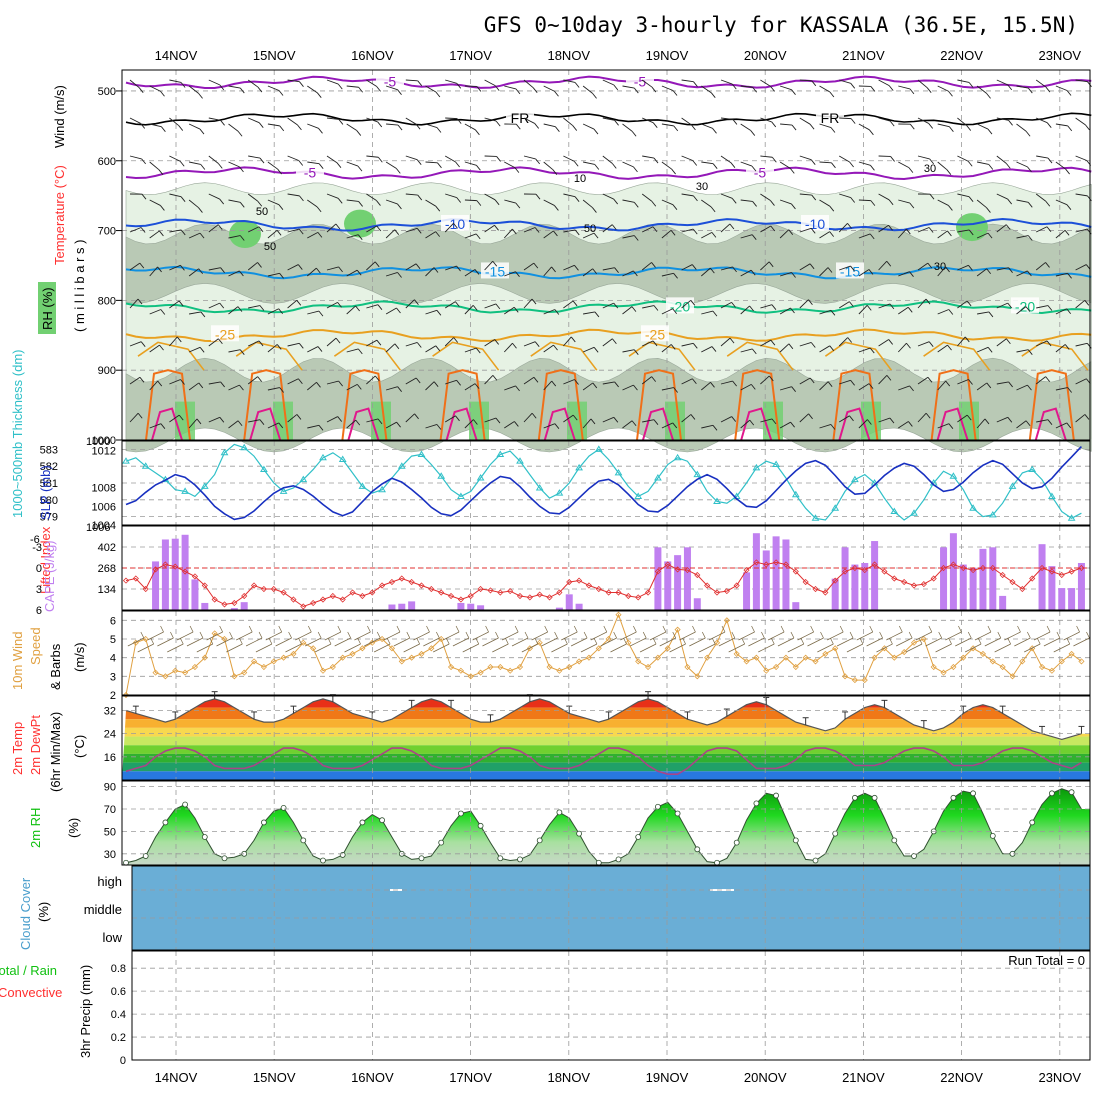  What do you see at coordinates (940, 267) in the screenshot?
I see `rh-contour-label-5: 30` at bounding box center [940, 267].